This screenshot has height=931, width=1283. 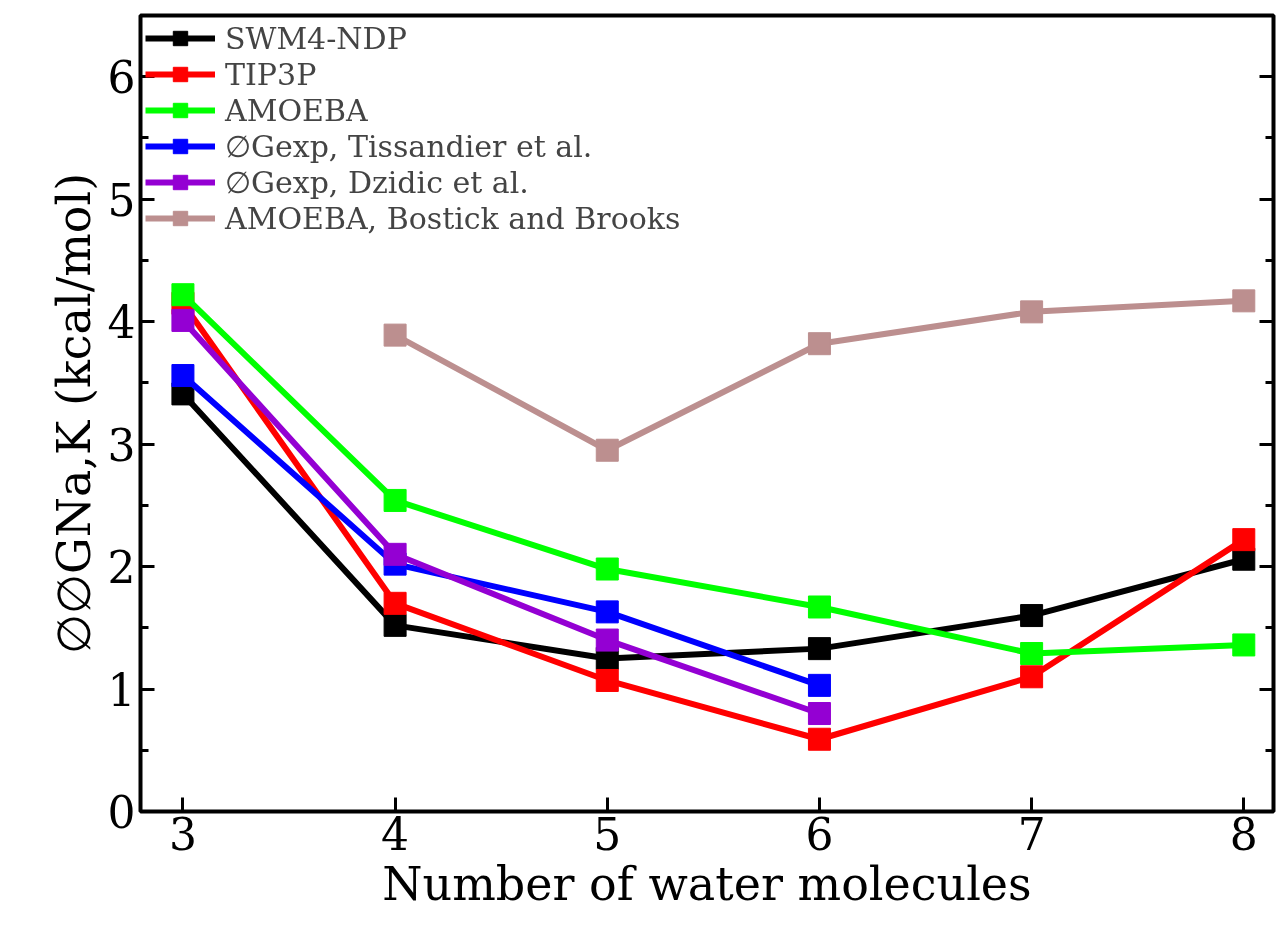 I want to click on legend-label: SWM4-NDP, so click(x=316, y=38).